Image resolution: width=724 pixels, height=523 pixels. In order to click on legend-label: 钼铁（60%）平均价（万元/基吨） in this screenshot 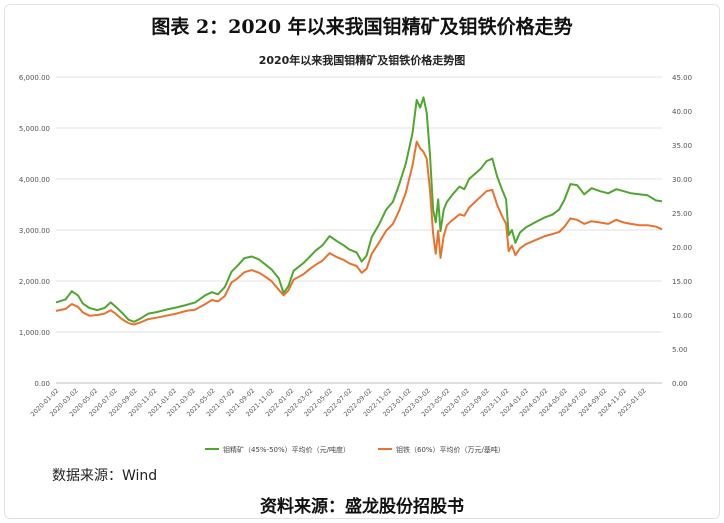, I will do `click(450, 449)`.